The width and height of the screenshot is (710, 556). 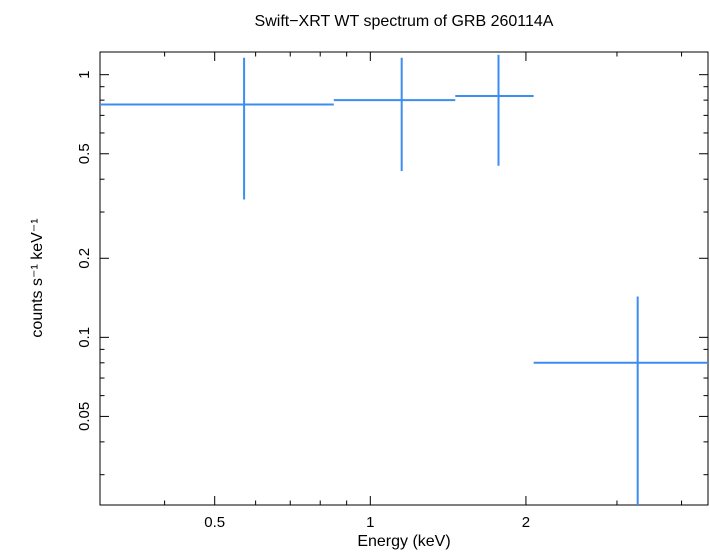 What do you see at coordinates (214, 522) in the screenshot?
I see `x-tick-label: 0.5` at bounding box center [214, 522].